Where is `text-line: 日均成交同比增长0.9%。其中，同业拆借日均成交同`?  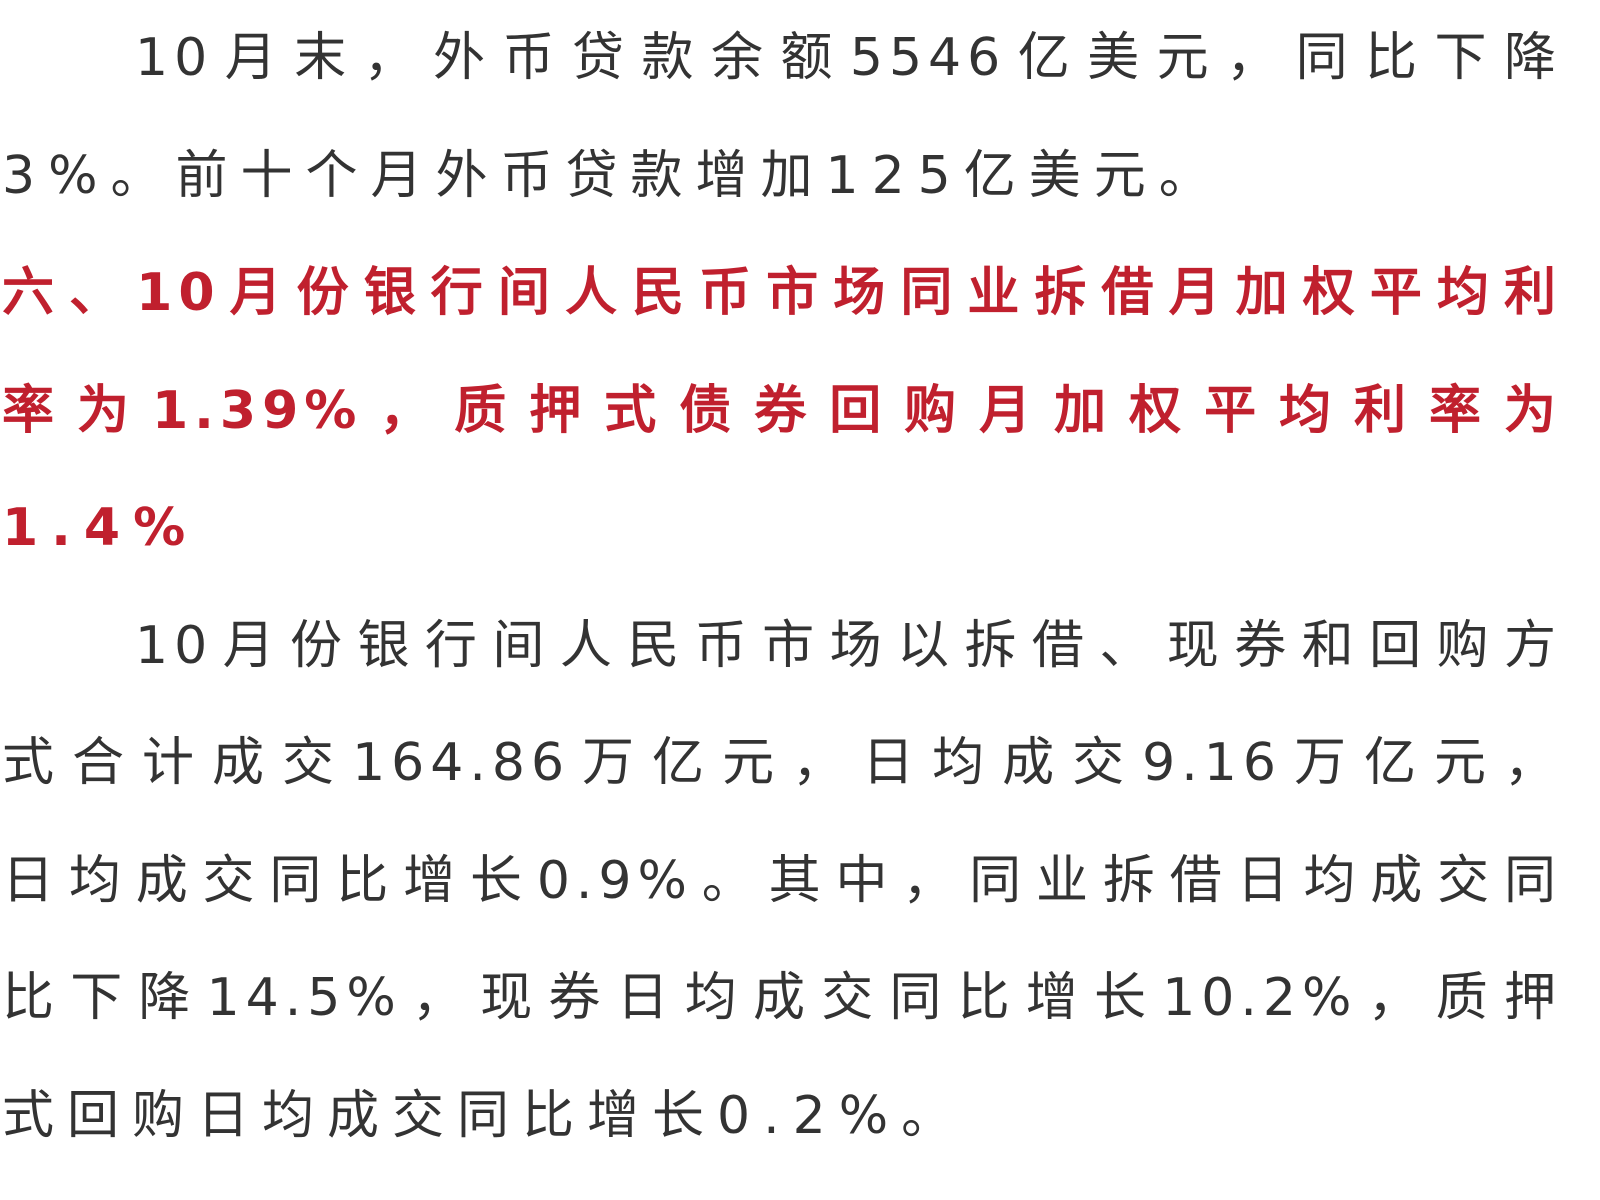
text-line: 日均成交同比增长0.9%。其中，同业拆借日均成交同 is located at coordinates (782, 880).